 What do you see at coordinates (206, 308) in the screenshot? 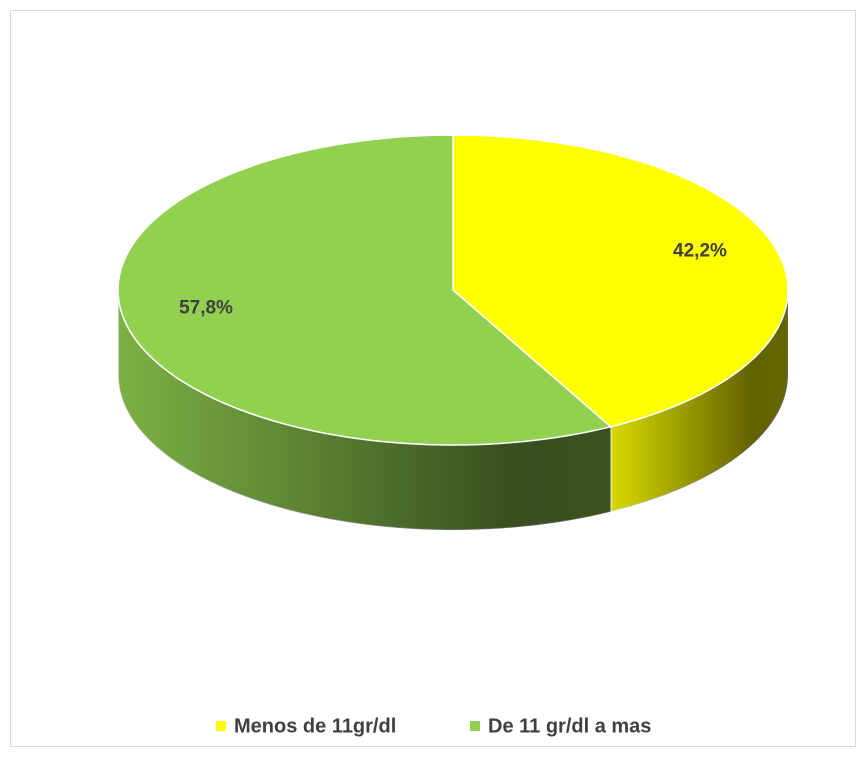
I see `data-label: 57,8%` at bounding box center [206, 308].